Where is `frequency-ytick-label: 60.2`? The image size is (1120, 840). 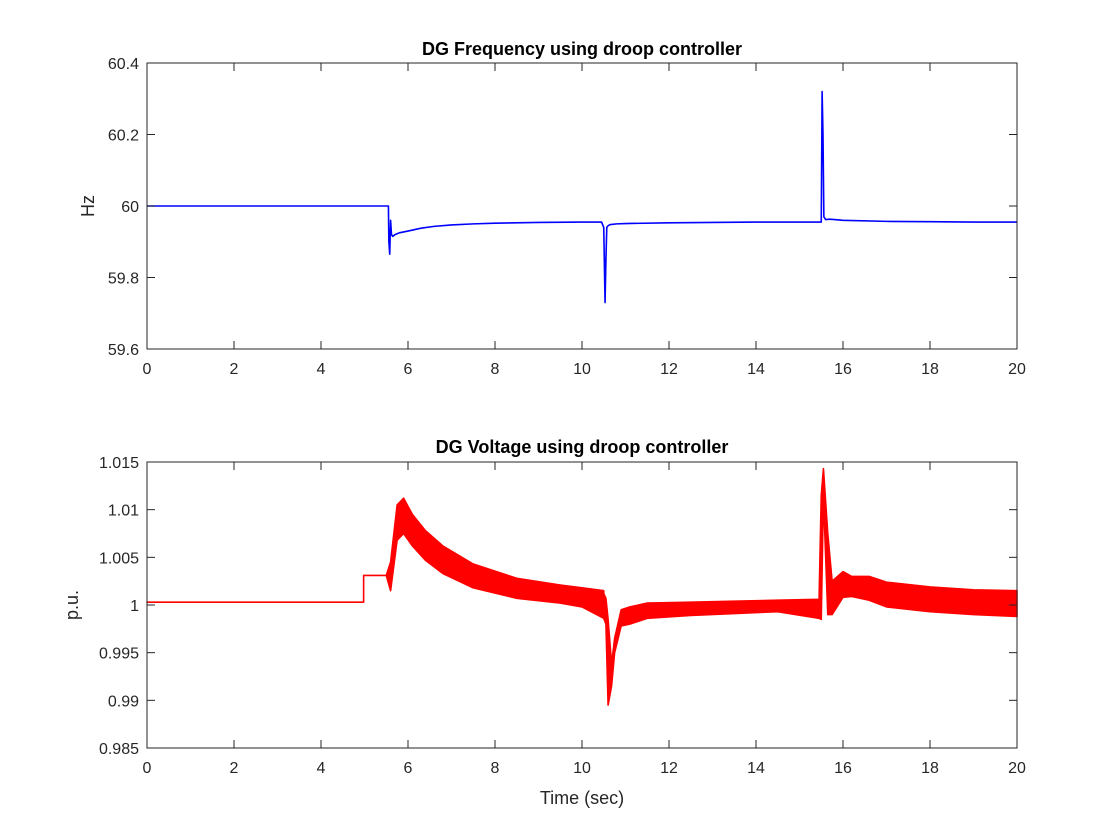
frequency-ytick-label: 60.2 is located at coordinates (123, 136).